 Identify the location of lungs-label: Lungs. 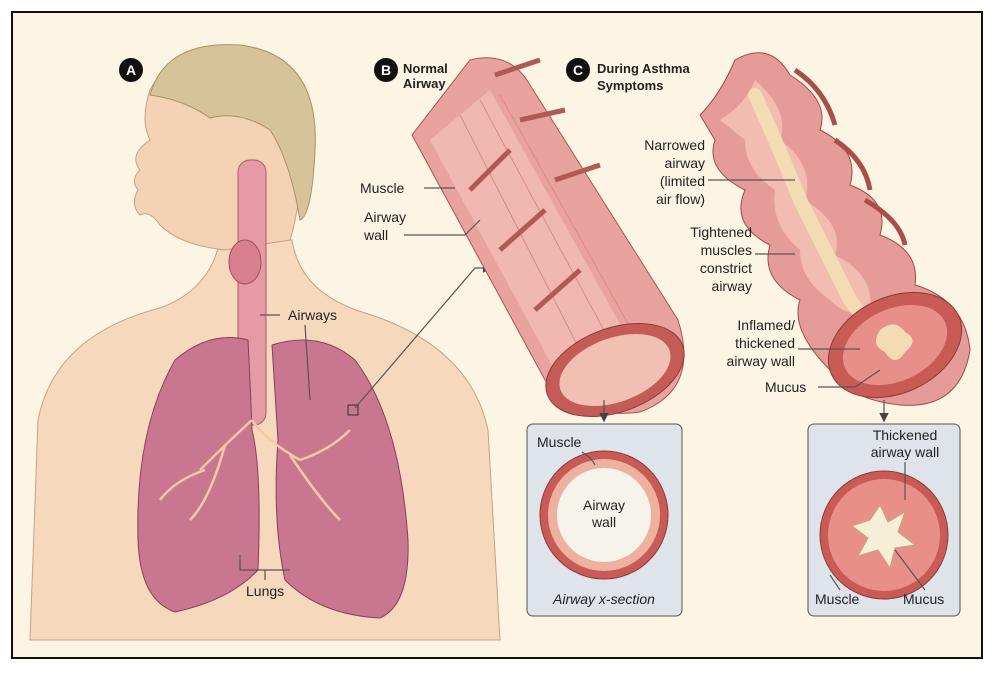
(265, 591).